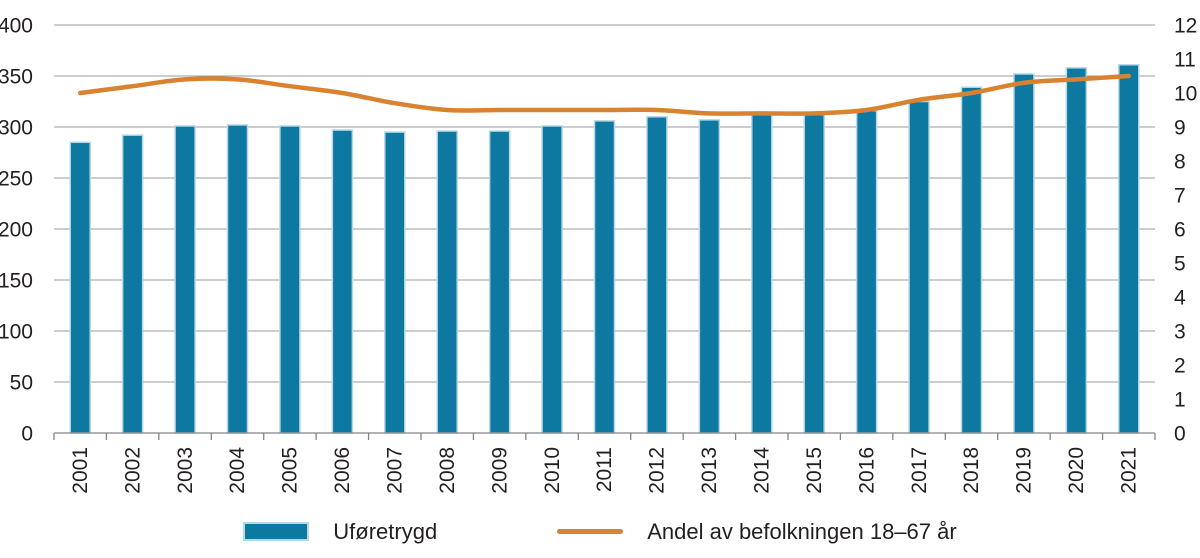 This screenshot has height=558, width=1200. I want to click on x-tick-label: 2013, so click(709, 470).